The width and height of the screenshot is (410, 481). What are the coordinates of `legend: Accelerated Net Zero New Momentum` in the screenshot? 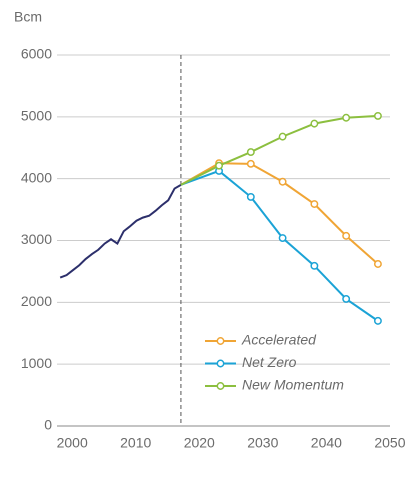 It's located at (274, 362).